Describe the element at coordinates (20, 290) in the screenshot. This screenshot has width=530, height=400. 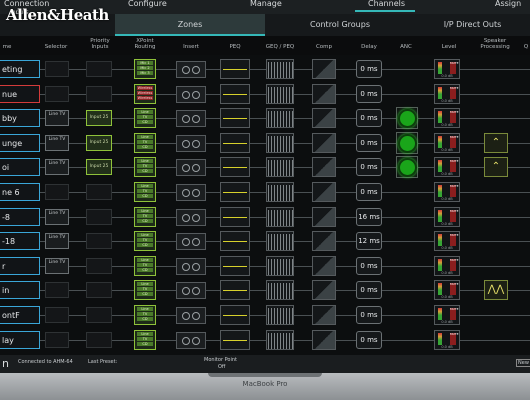
I see `zone-name-button: in` at that location.